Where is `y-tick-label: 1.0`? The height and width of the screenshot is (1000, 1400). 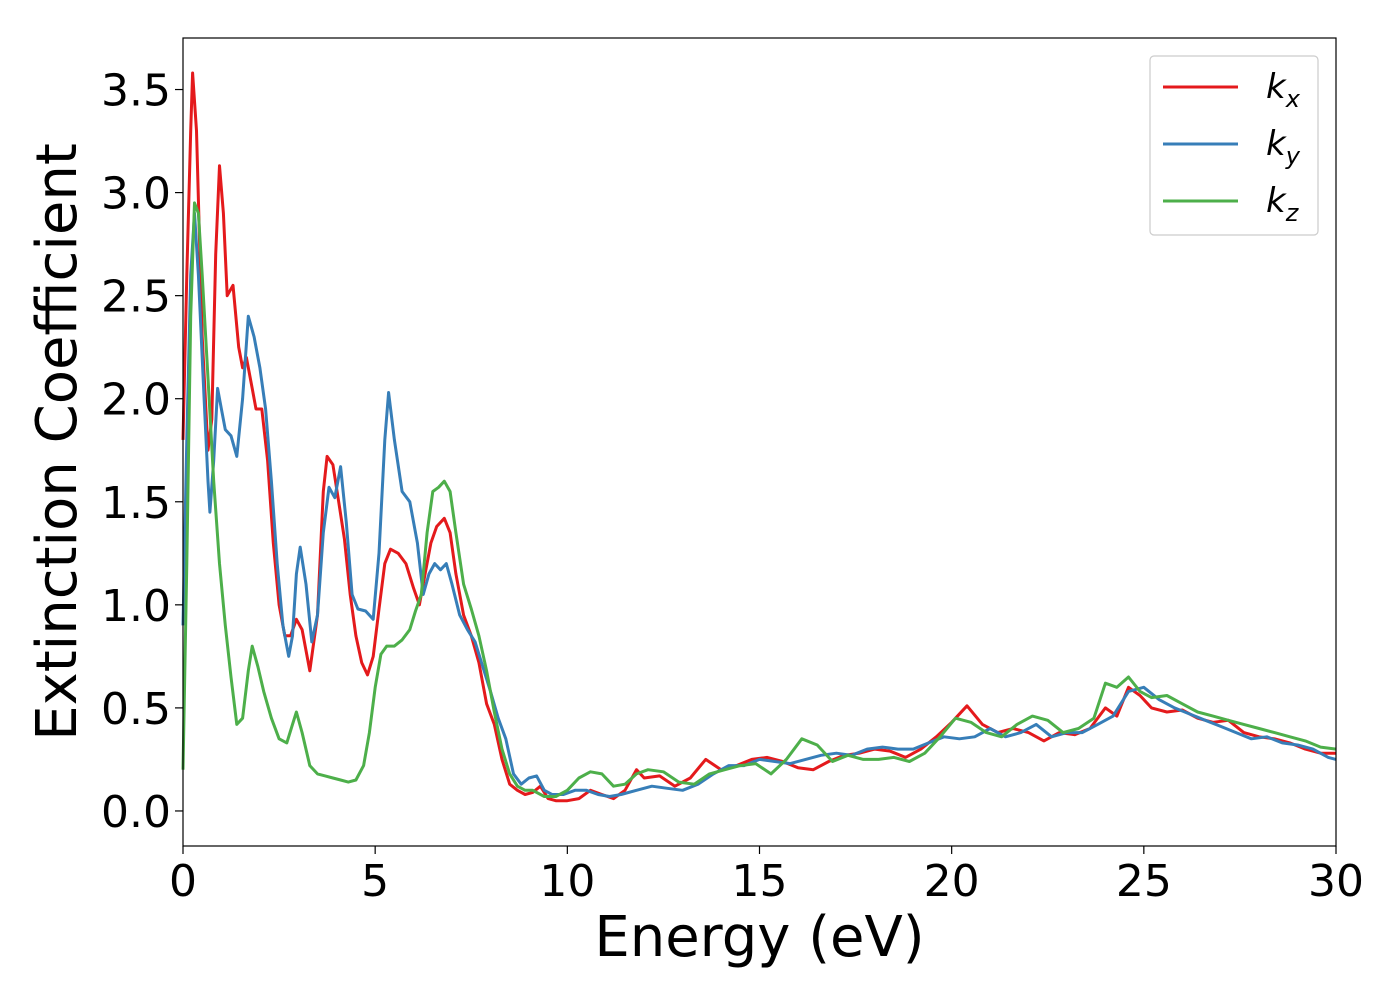
y-tick-label: 1.0 is located at coordinates (136, 606).